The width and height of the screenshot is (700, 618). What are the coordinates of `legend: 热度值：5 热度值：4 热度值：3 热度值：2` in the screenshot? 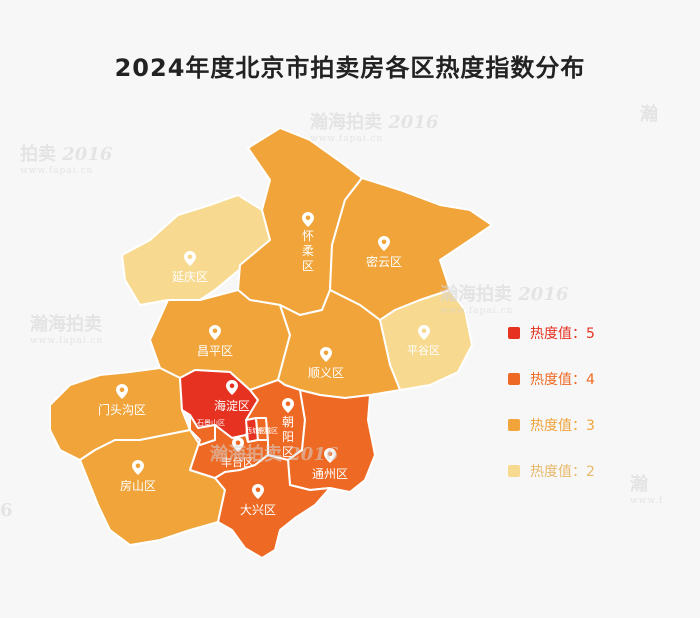 It's located at (551, 414).